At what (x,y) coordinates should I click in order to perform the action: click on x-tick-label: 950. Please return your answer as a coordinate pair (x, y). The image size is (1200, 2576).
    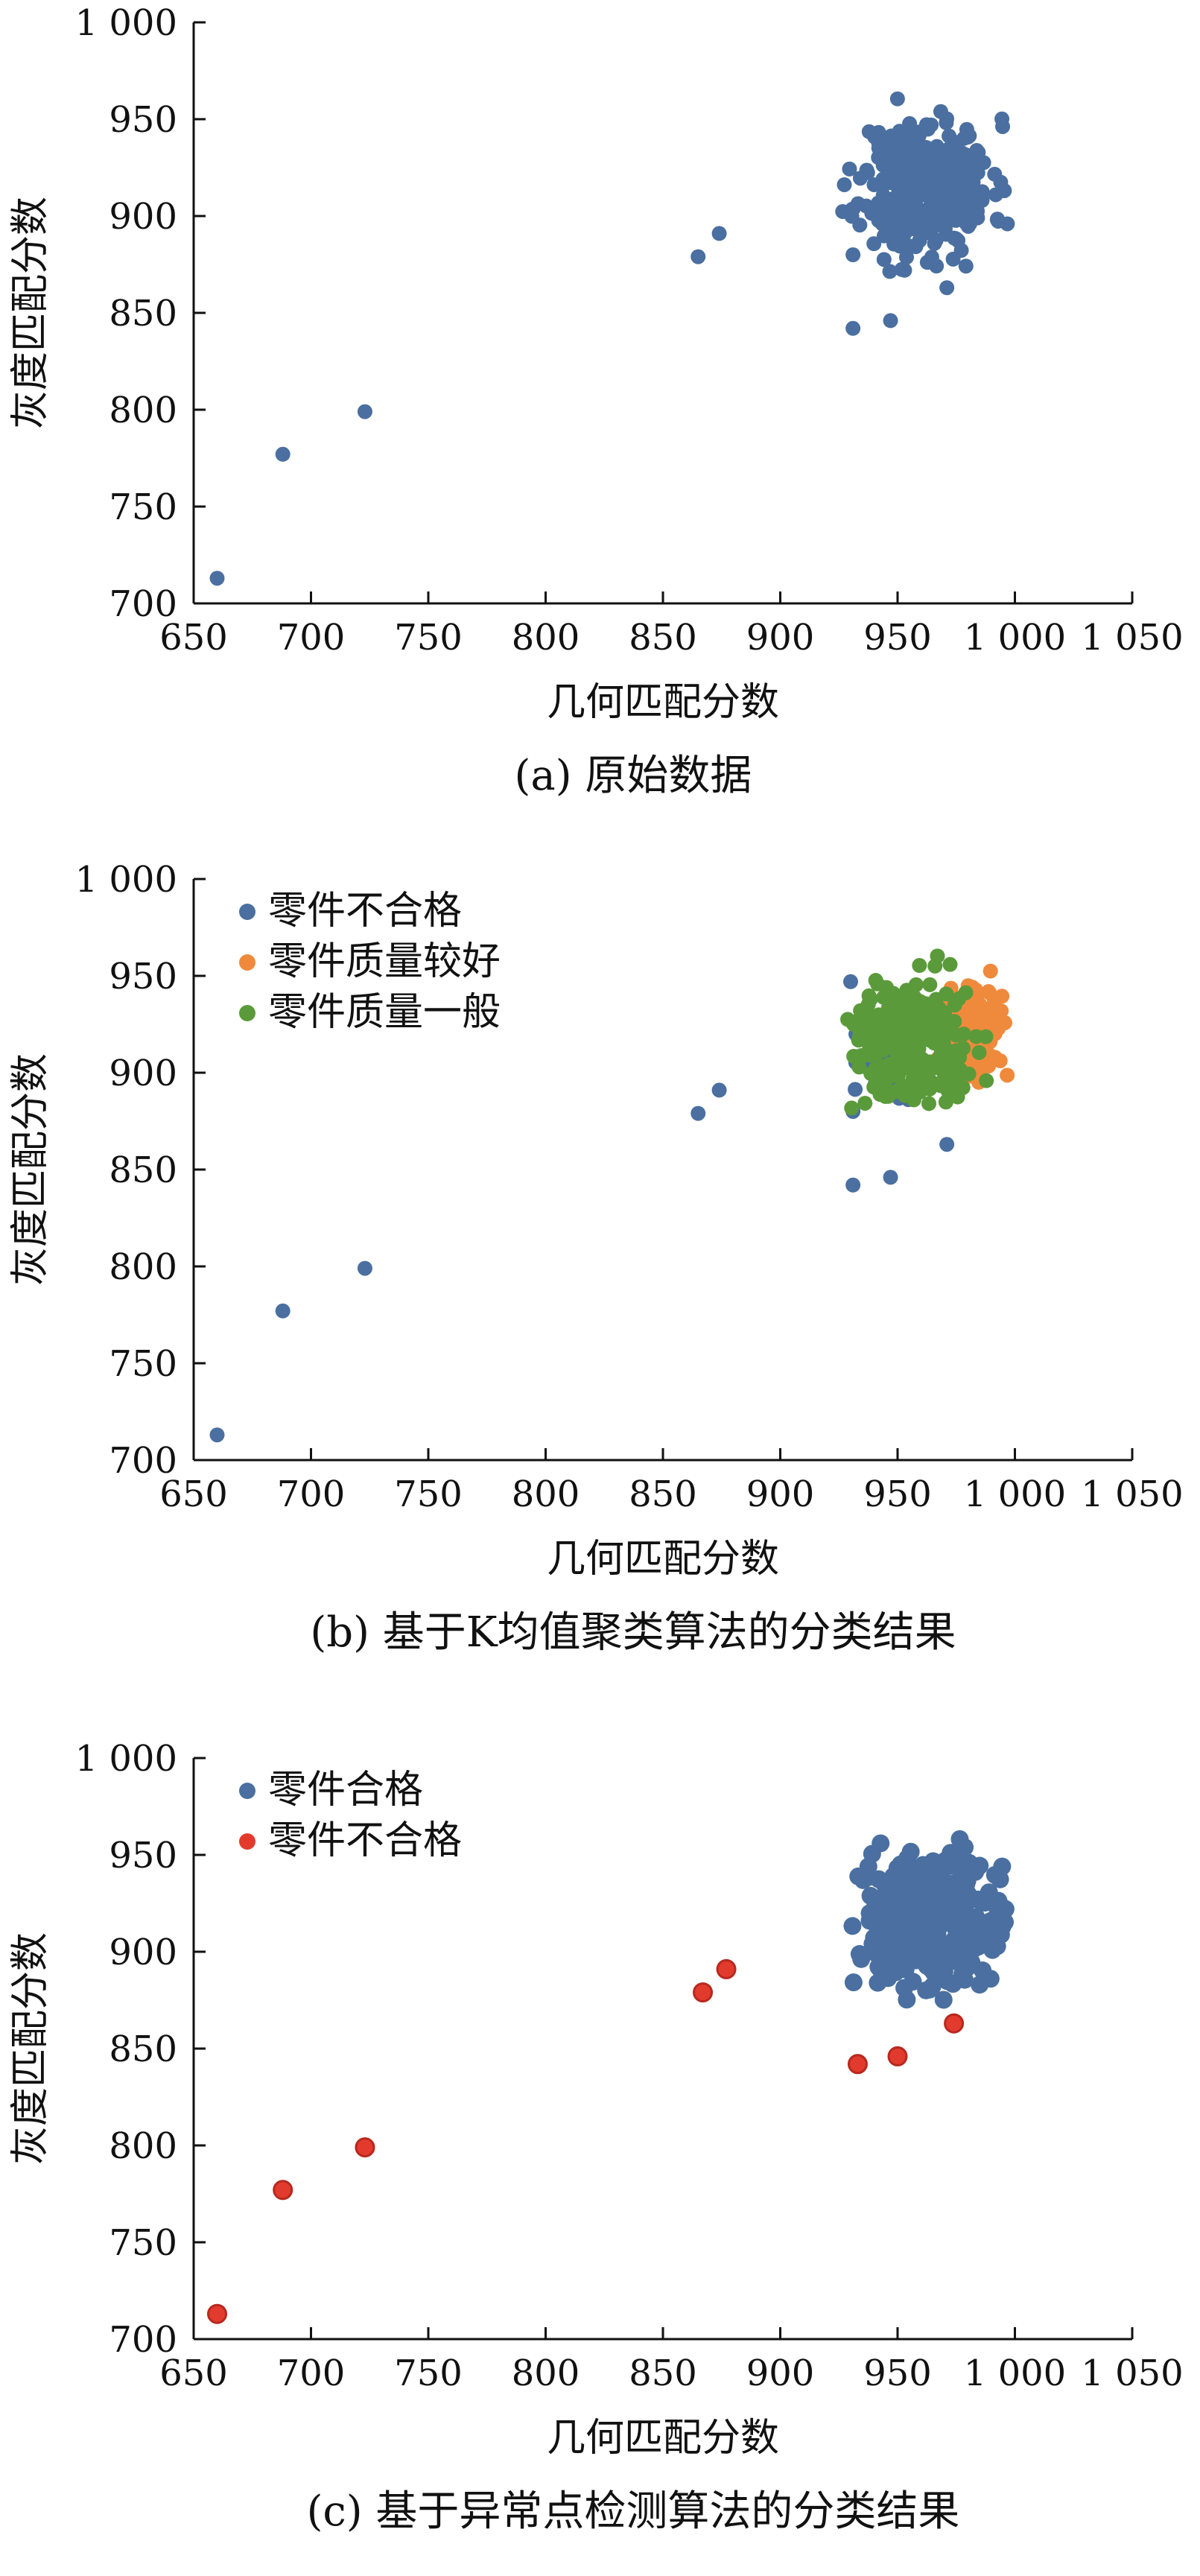
    Looking at the image, I should click on (897, 1494).